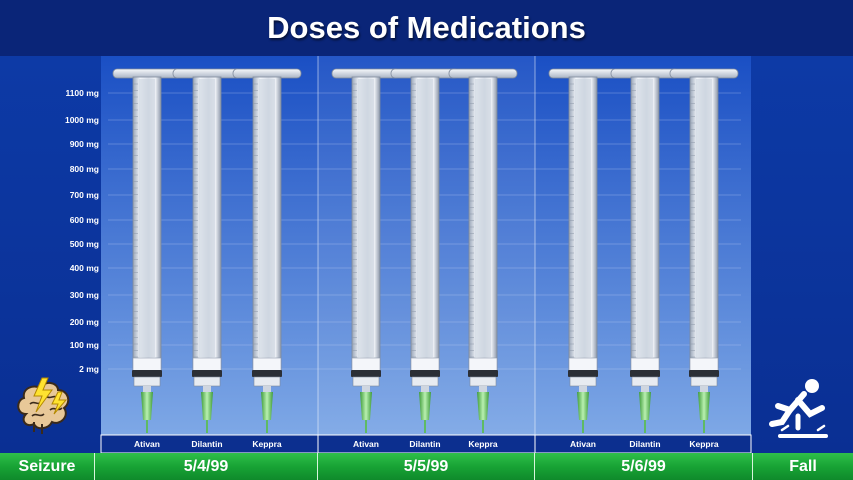 Image resolution: width=853 pixels, height=480 pixels. What do you see at coordinates (89, 369) in the screenshot?
I see `y-tick-label: 2 mg` at bounding box center [89, 369].